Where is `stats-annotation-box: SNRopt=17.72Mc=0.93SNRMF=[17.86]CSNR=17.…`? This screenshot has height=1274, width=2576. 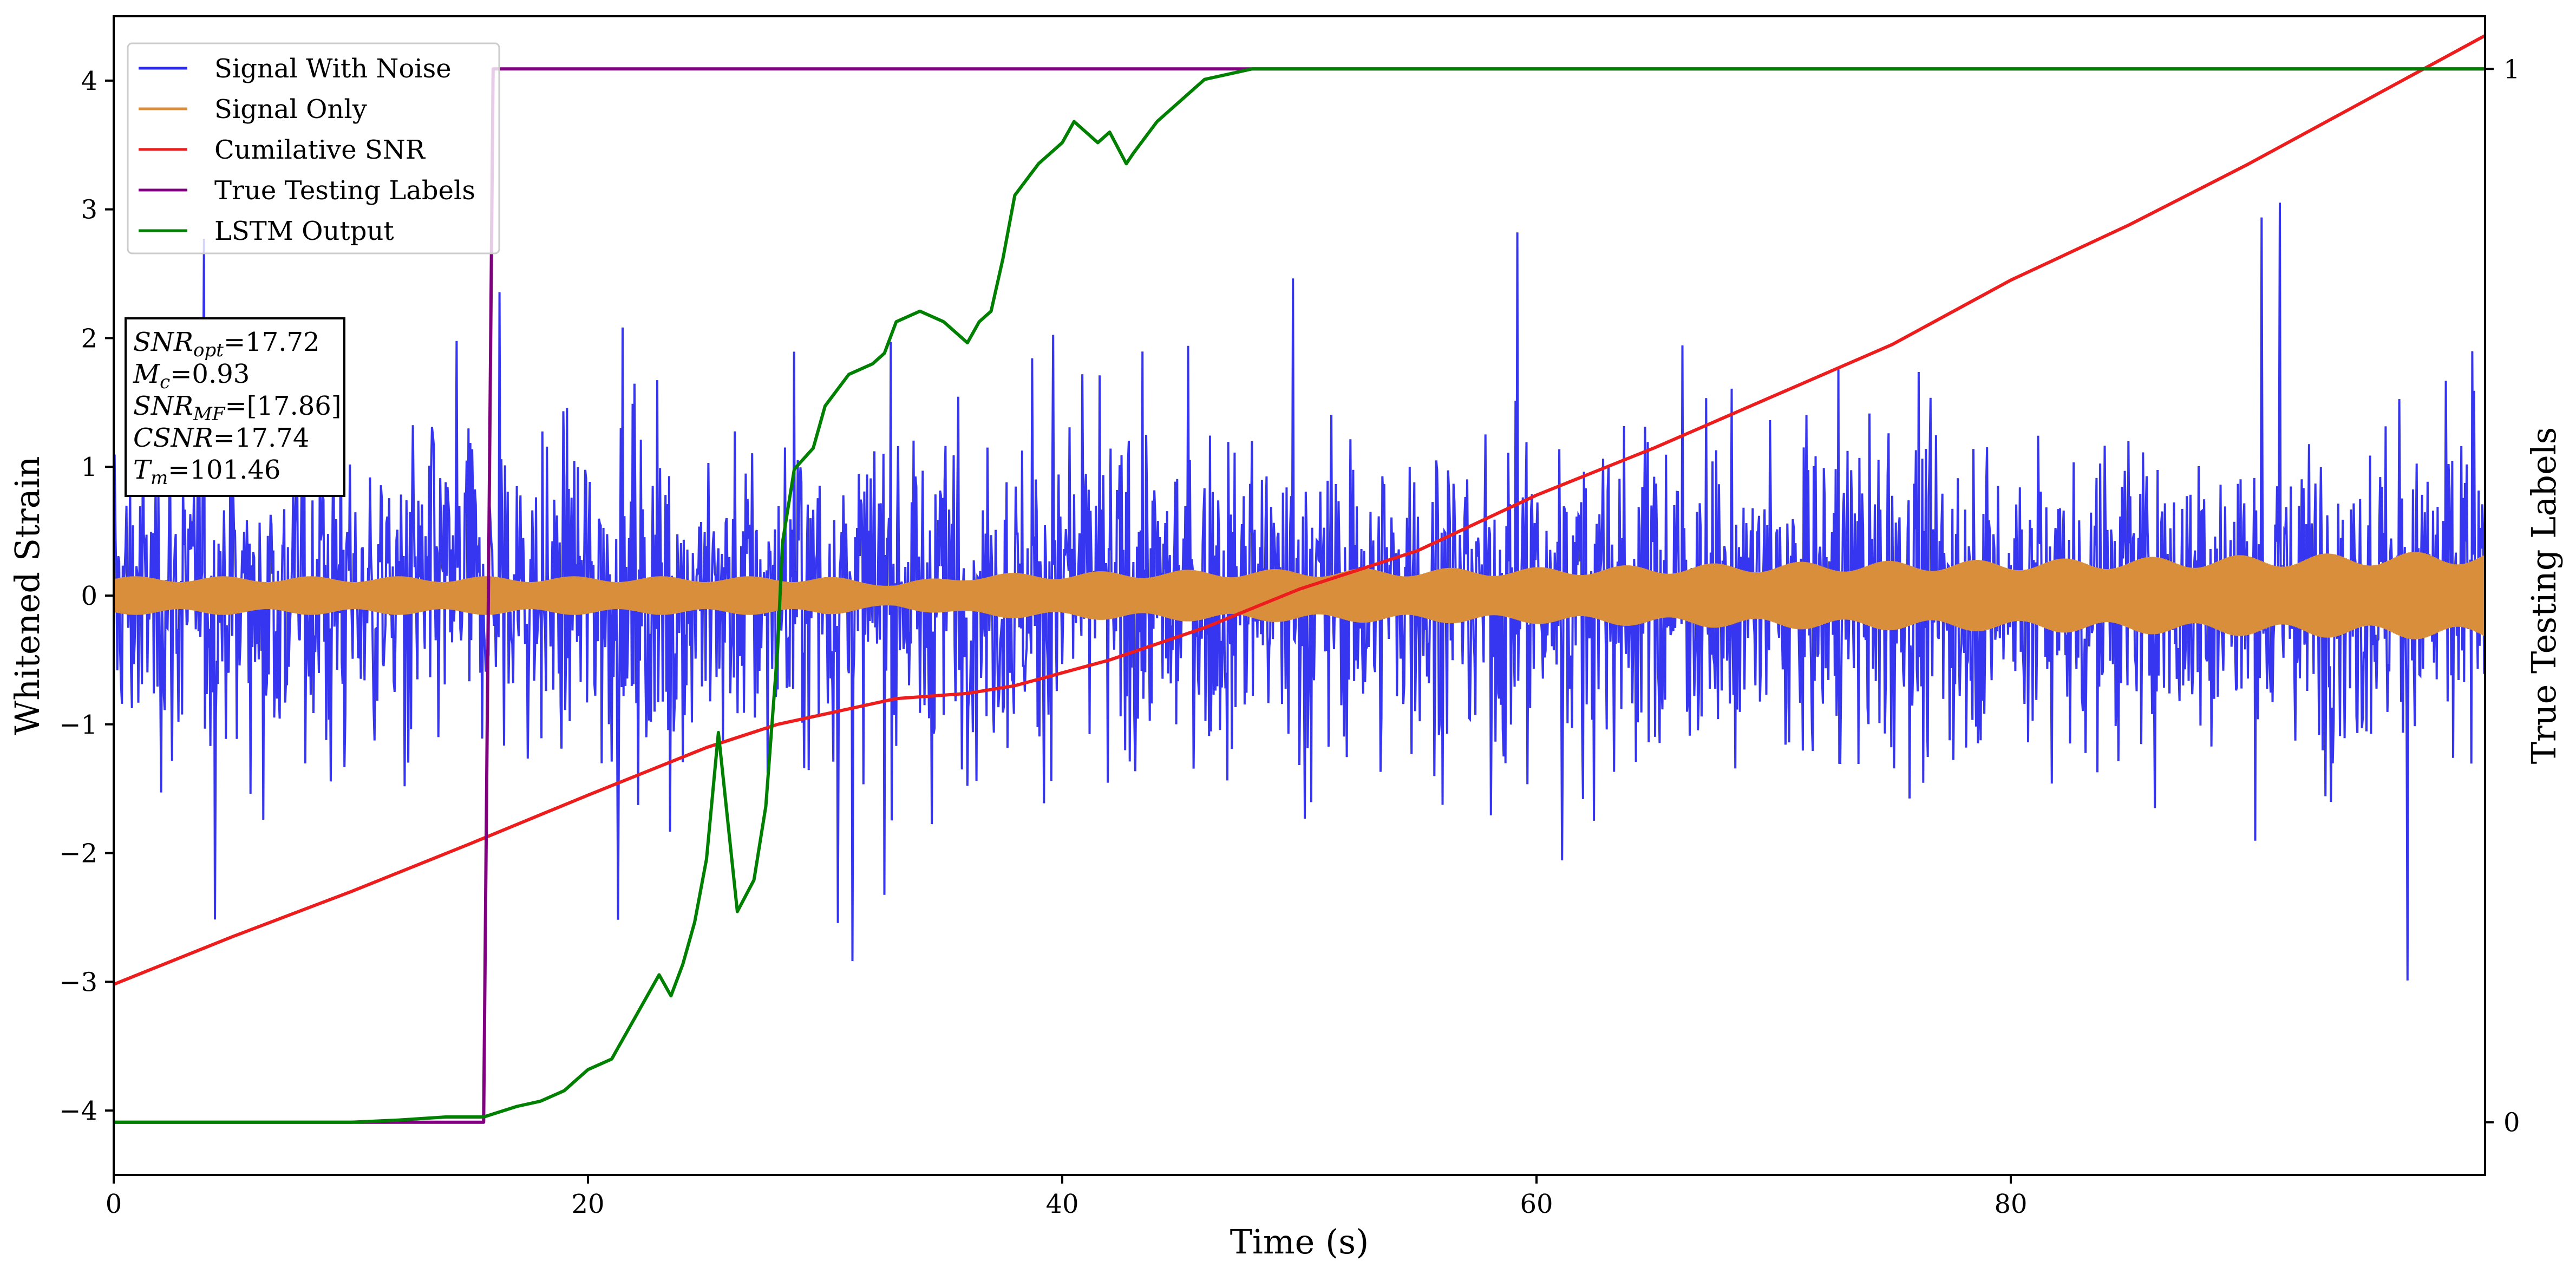 stats-annotation-box: SNRopt=17.72Mc=0.93SNRMF=[17.86]CSNR=17.… is located at coordinates (235, 407).